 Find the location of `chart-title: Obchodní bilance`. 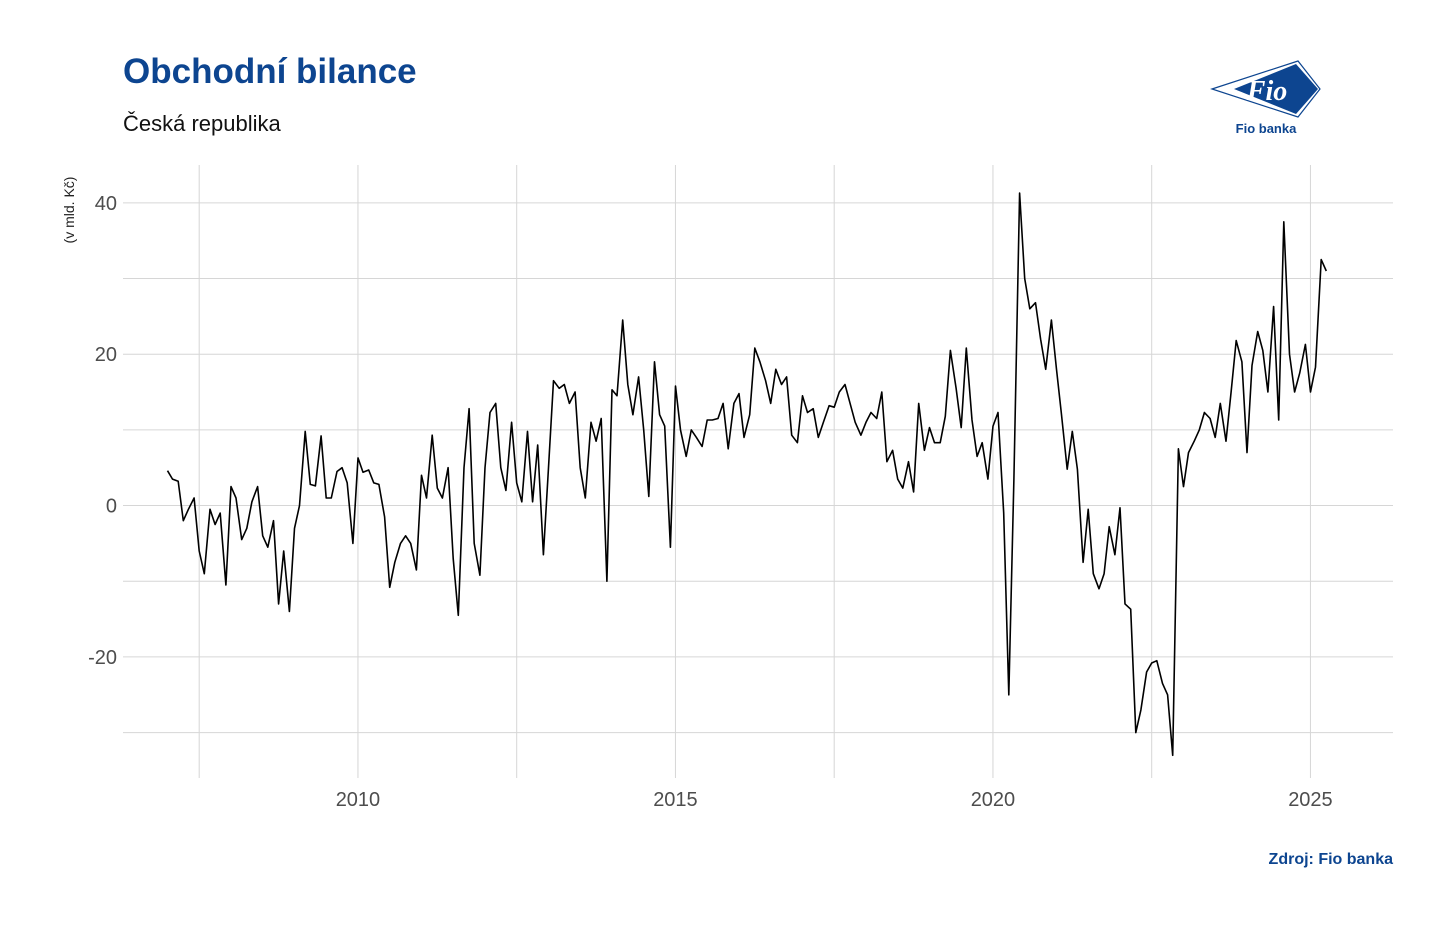

chart-title: Obchodní bilance is located at coordinates (270, 71).